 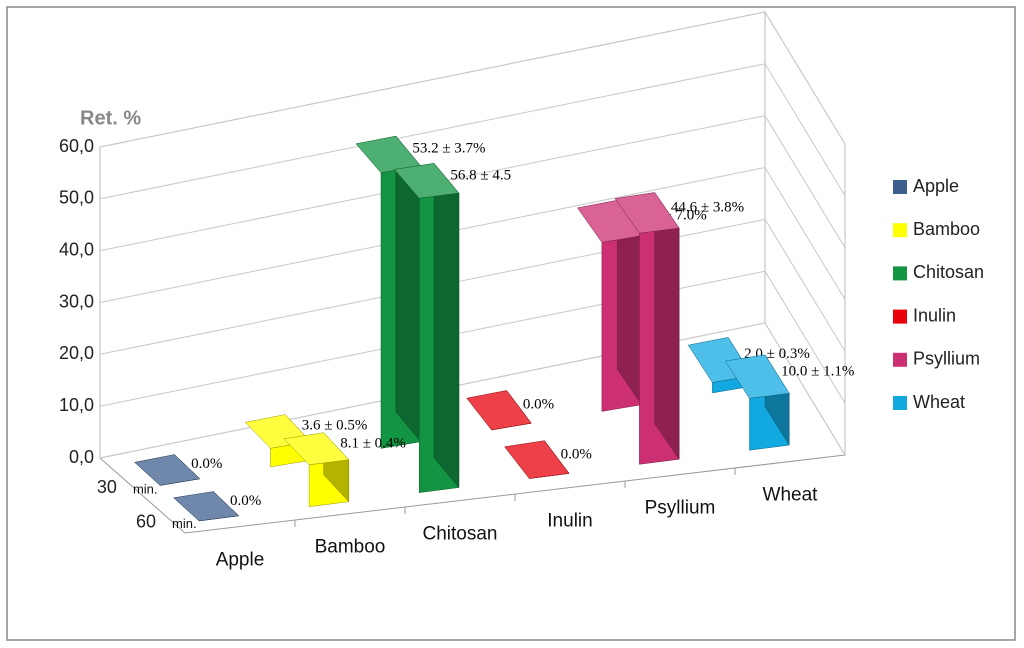 What do you see at coordinates (76, 198) in the screenshot?
I see `y-tick-label: 50,0` at bounding box center [76, 198].